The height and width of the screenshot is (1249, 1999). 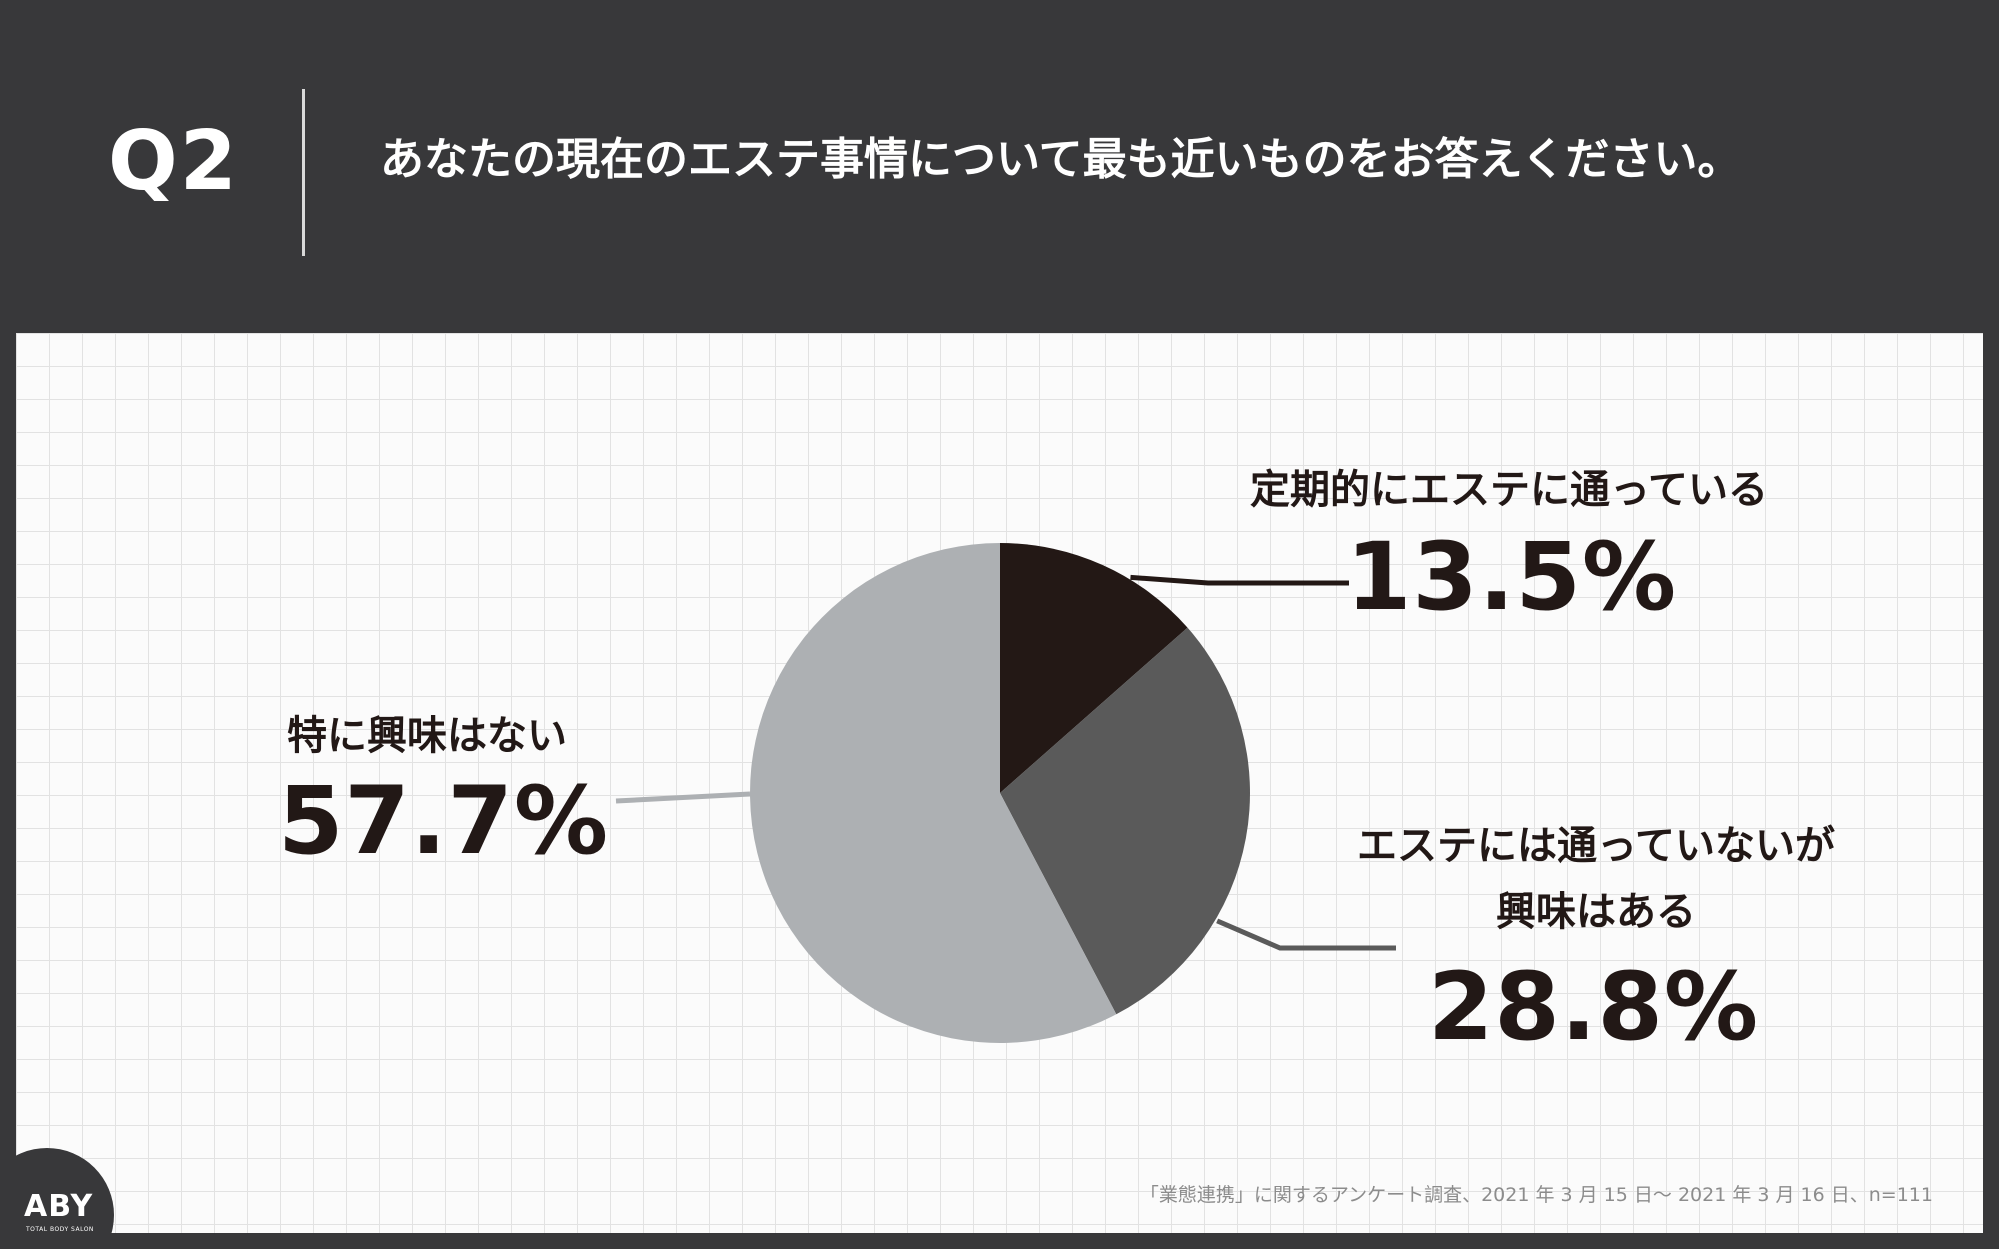 I want to click on pie-slice-interested, so click(x=1125, y=821).